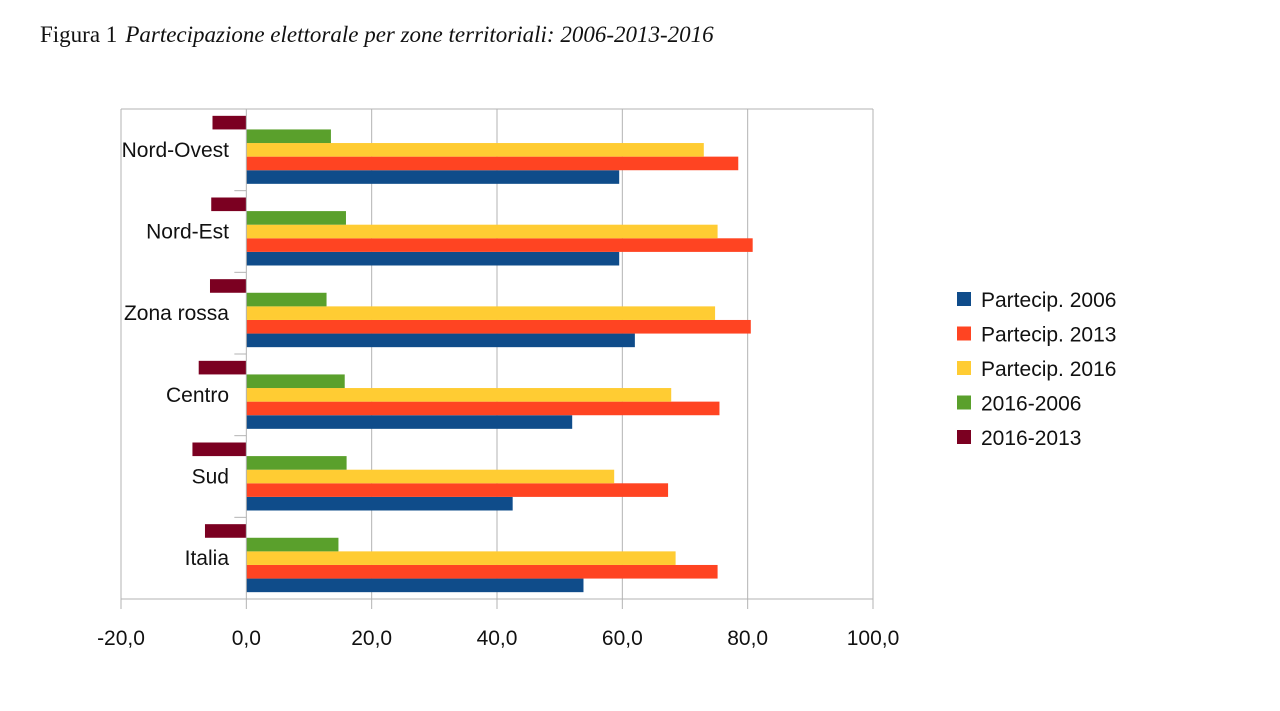  I want to click on legend-swatch-partecip-2016, so click(964, 368).